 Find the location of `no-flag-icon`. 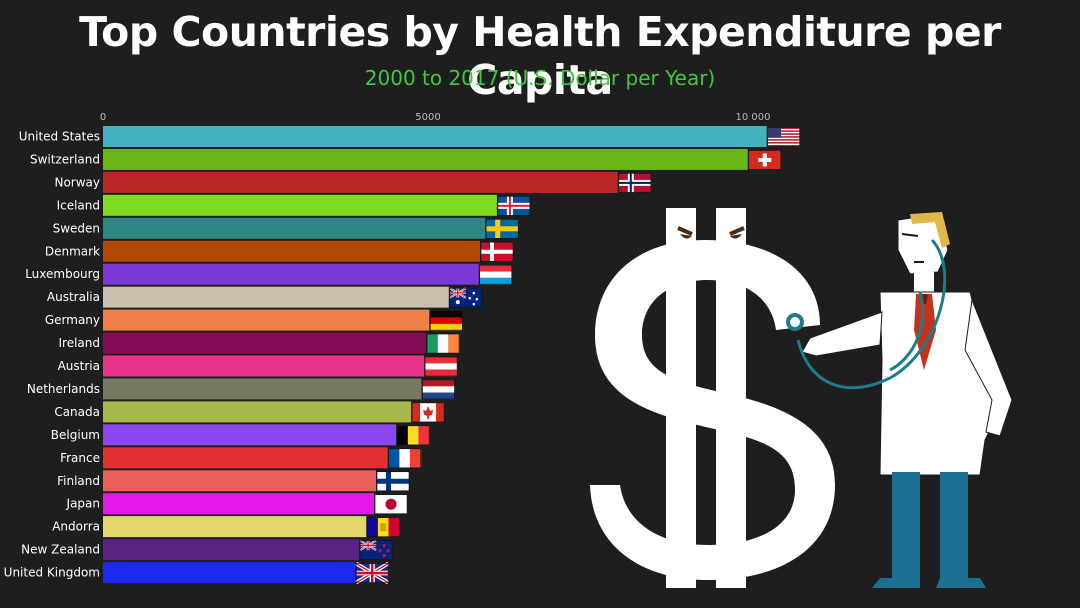

no-flag-icon is located at coordinates (635, 183).